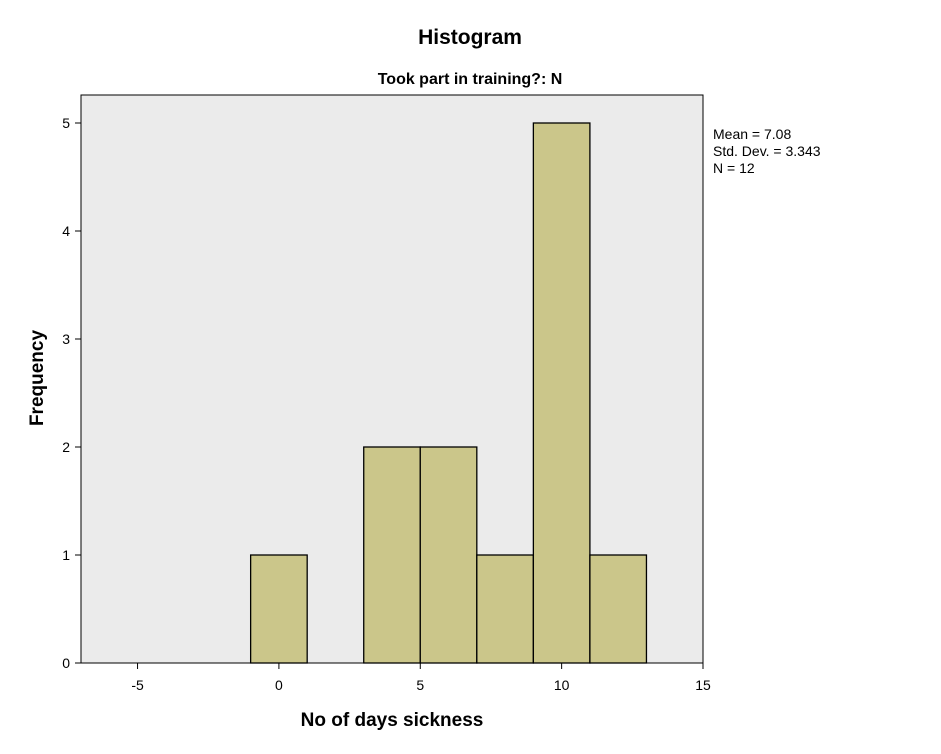 This screenshot has height=754, width=941. I want to click on x-tick-label: 0, so click(279, 685).